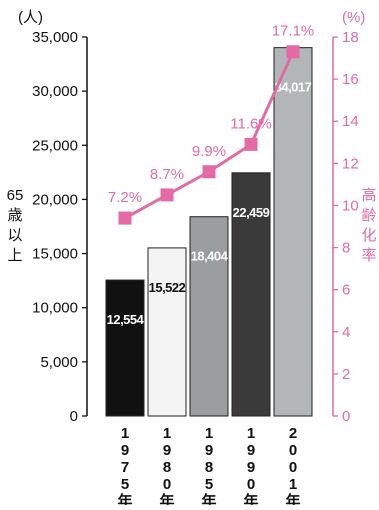 The height and width of the screenshot is (510, 379). Describe the element at coordinates (250, 123) in the screenshot. I see `rate-value-label: 11.6%` at that location.